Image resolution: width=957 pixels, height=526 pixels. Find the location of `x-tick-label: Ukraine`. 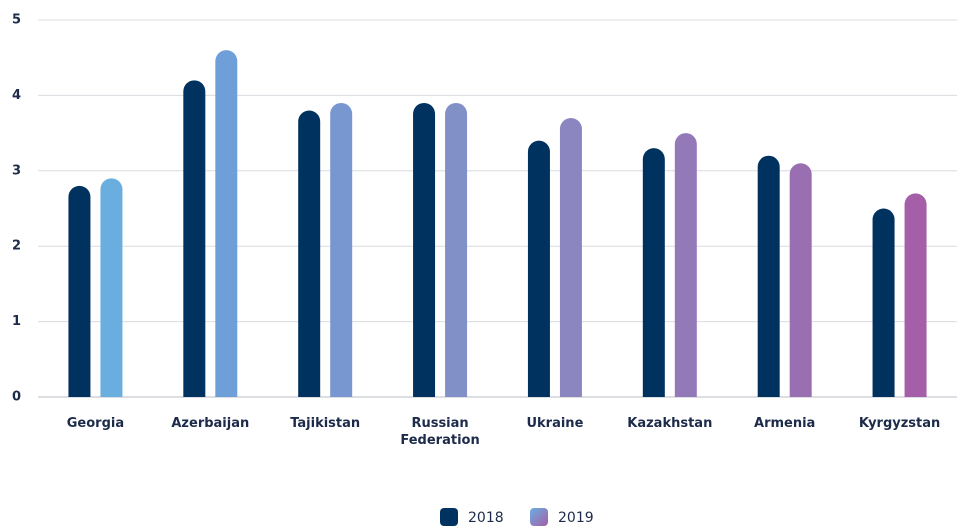

x-tick-label: Ukraine is located at coordinates (555, 423).